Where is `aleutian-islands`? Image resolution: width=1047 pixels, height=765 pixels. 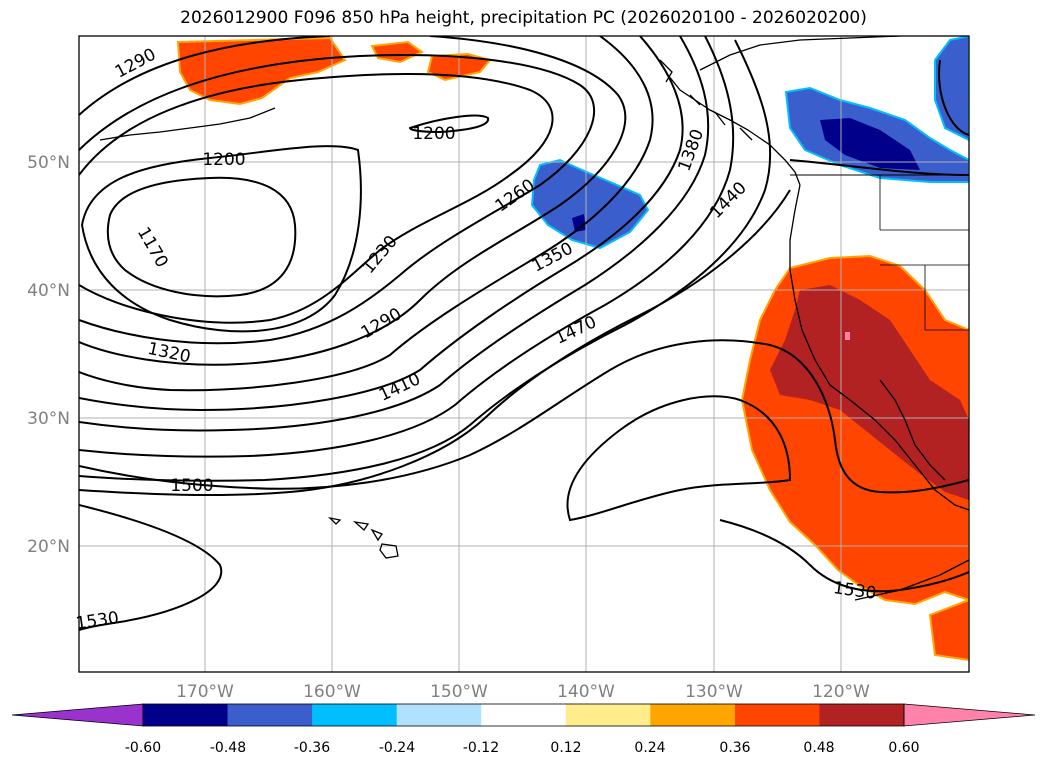 aleutian-islands is located at coordinates (187, 124).